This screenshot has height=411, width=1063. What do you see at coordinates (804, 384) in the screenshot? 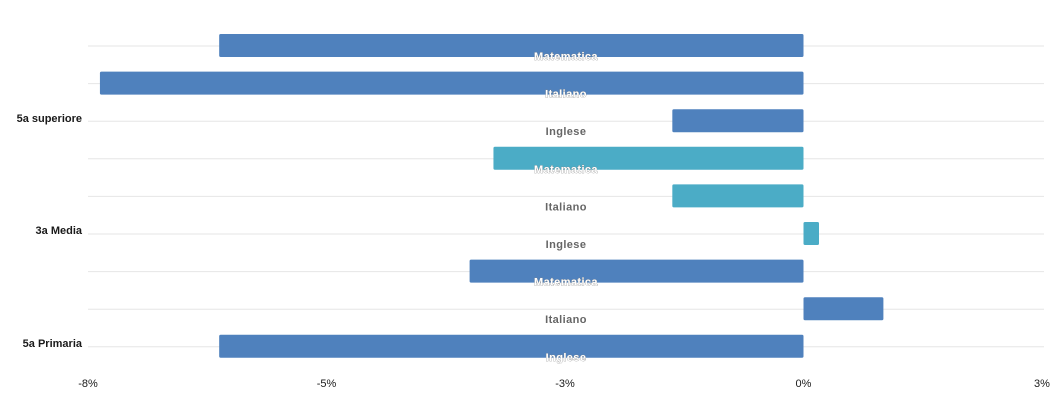
I see `x-tick-label: 0%` at bounding box center [804, 384].